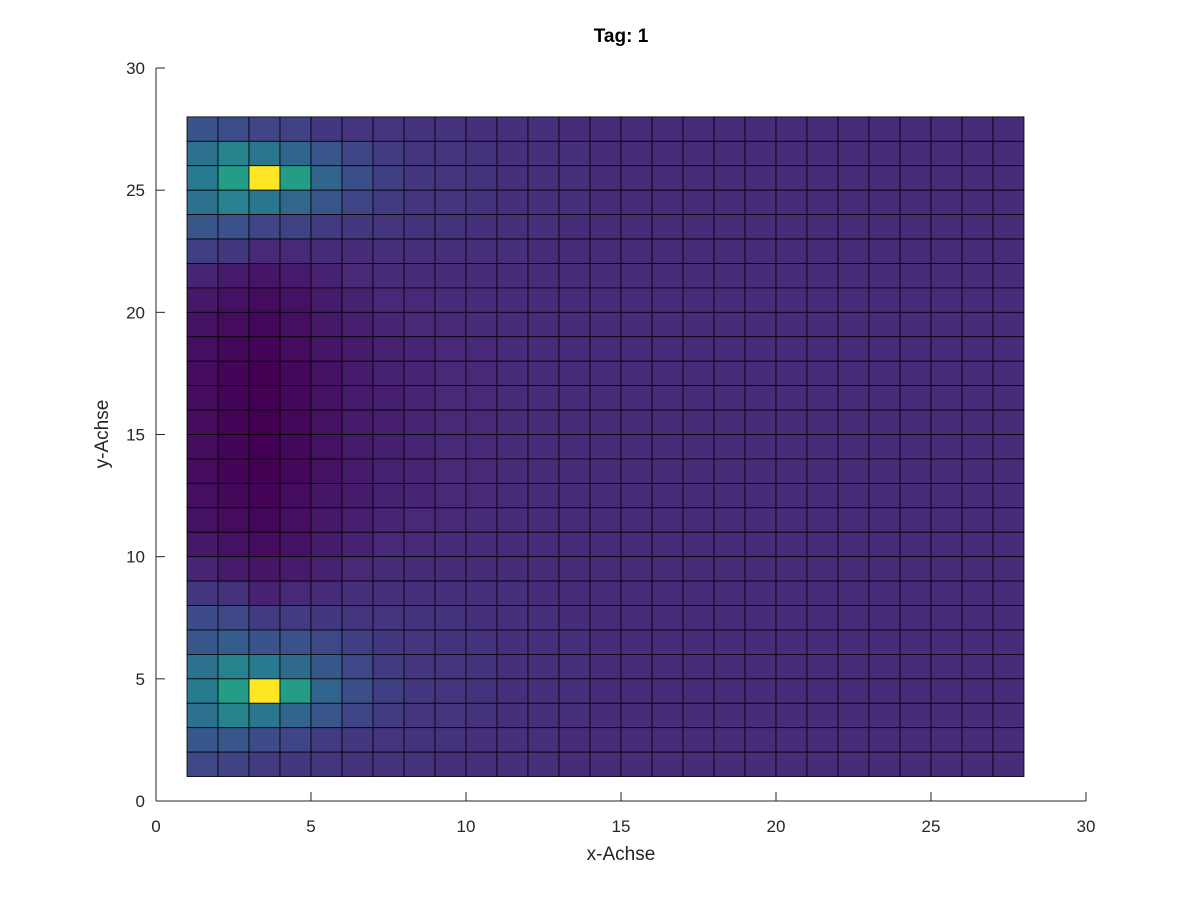 This screenshot has height=905, width=1200. What do you see at coordinates (140, 679) in the screenshot?
I see `y-tick-label: 5` at bounding box center [140, 679].